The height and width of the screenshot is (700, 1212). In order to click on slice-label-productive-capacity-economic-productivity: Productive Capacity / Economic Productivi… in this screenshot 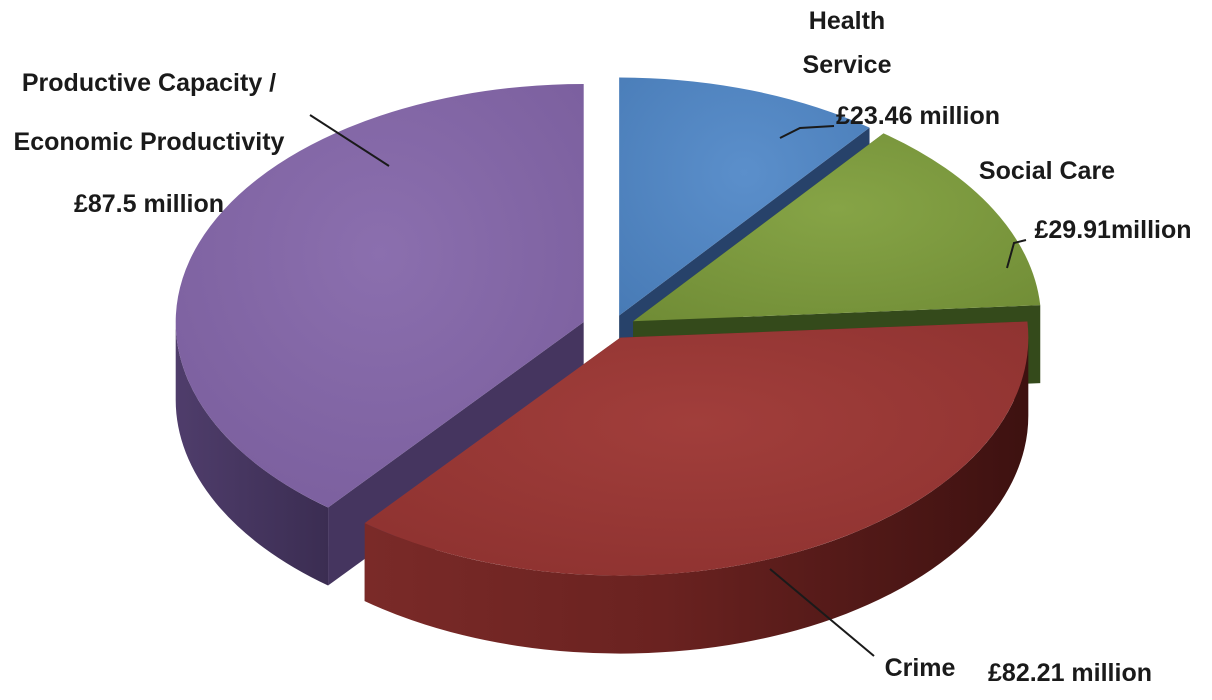, I will do `click(202, 143)`.